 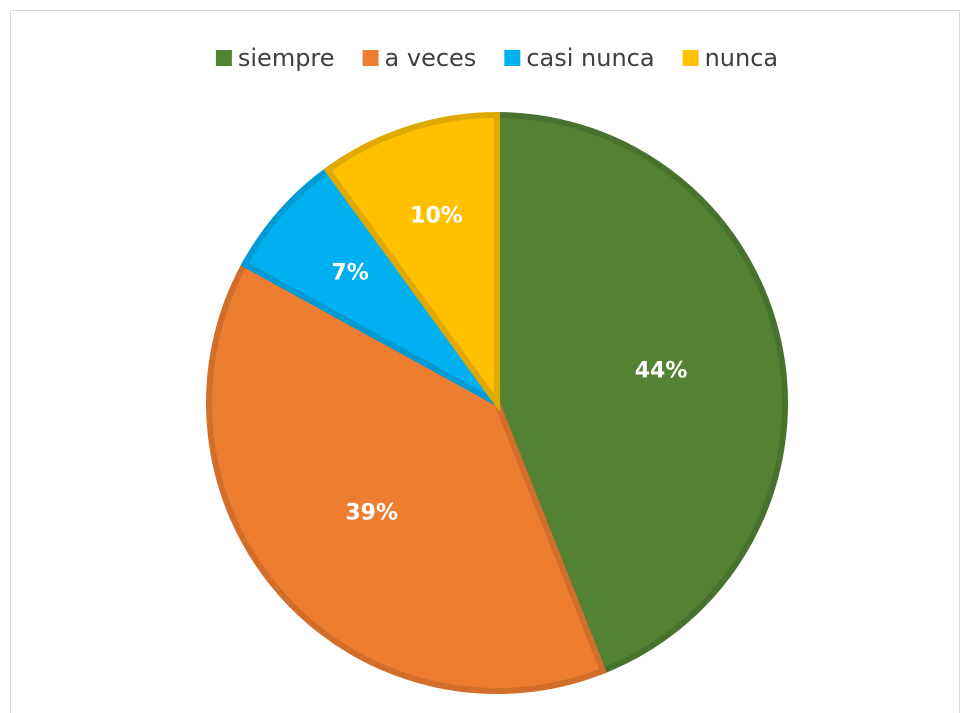 I want to click on data-label: 39%, so click(x=371, y=512).